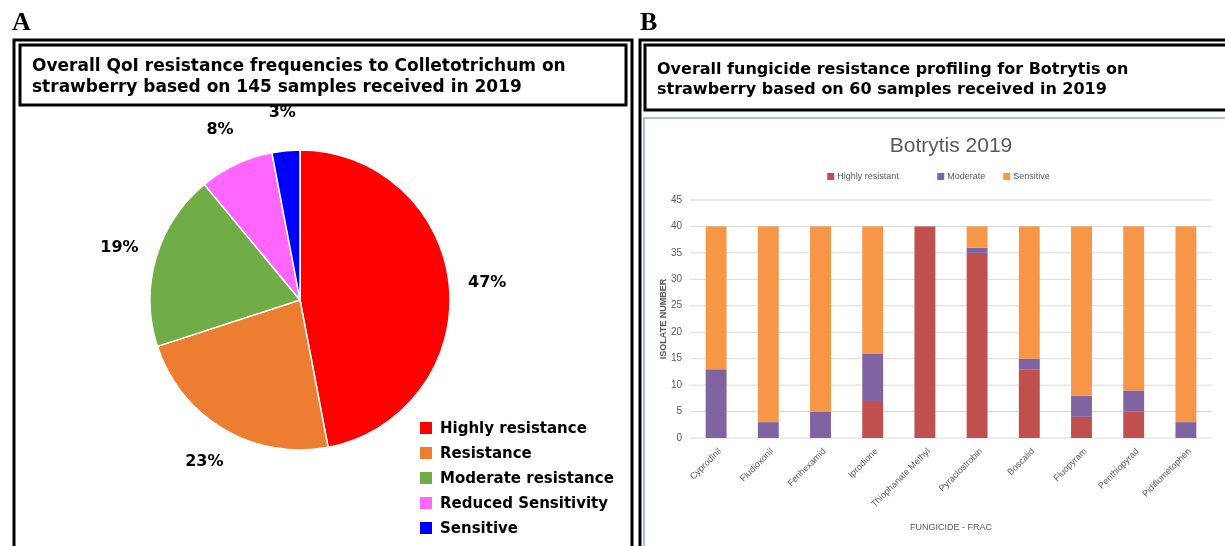  What do you see at coordinates (486, 452) in the screenshot?
I see `legend-label: Resistance` at bounding box center [486, 452].